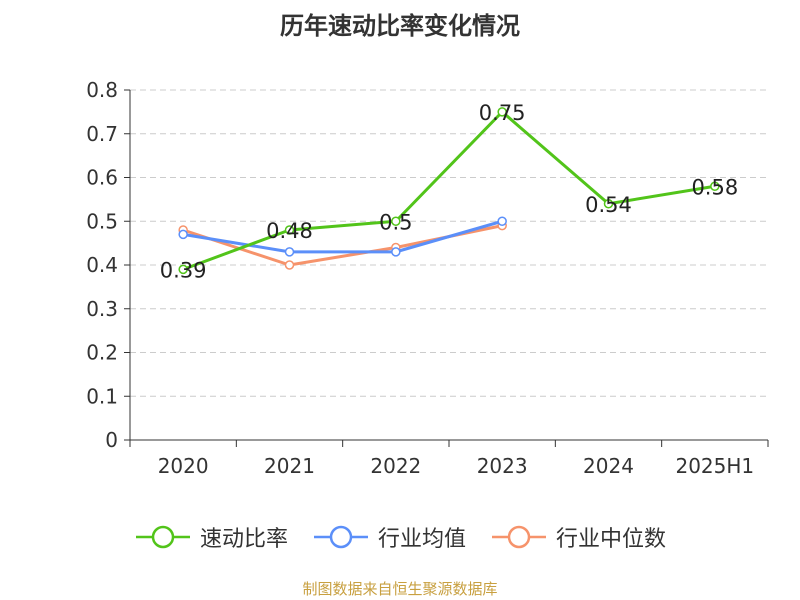 This screenshot has height=600, width=800. I want to click on y-tick-label: 0.4, so click(102, 265).